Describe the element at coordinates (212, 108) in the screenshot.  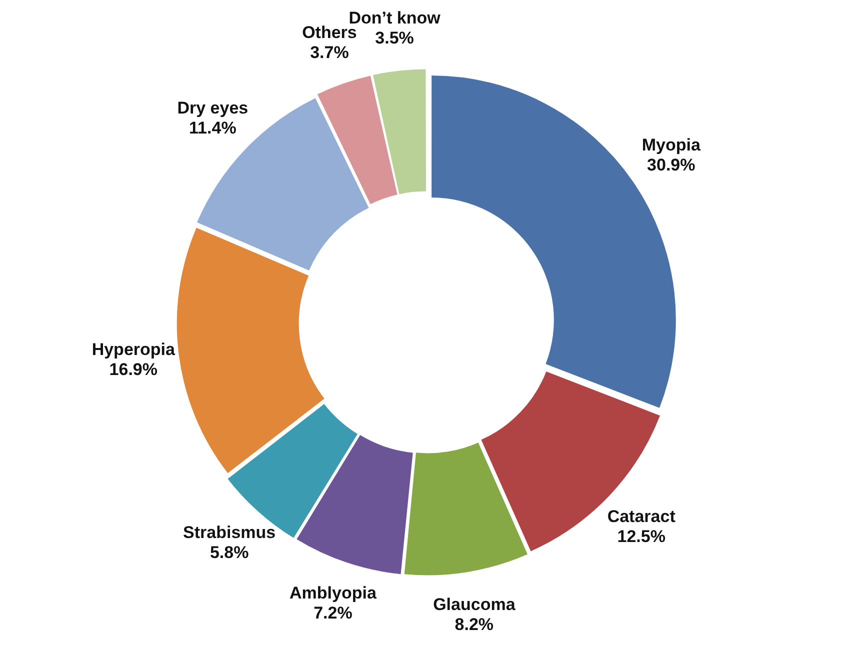
I see `slice-label: Dry eyes` at that location.